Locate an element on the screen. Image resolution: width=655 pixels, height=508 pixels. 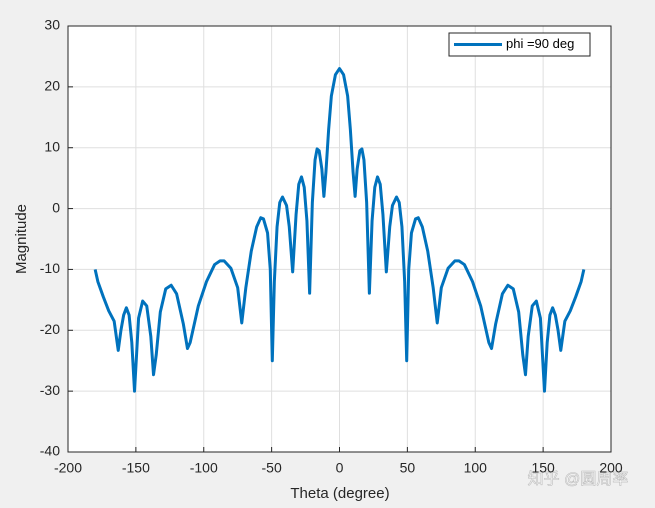
y-axis-label: Magnitude is located at coordinates (21, 239).